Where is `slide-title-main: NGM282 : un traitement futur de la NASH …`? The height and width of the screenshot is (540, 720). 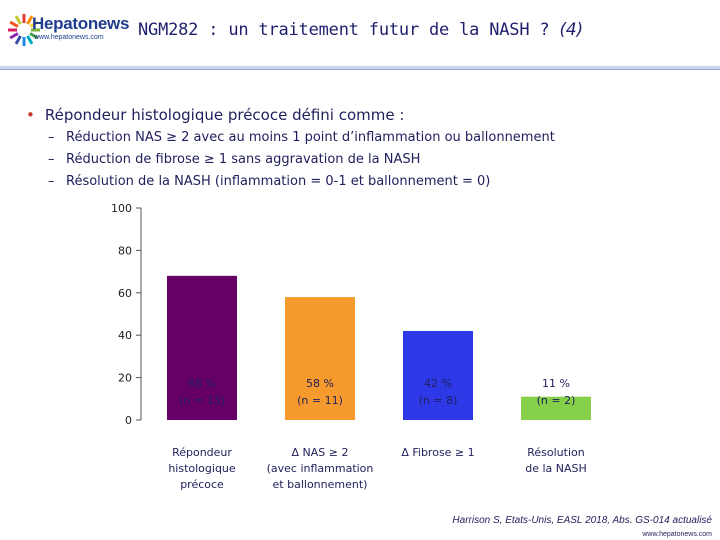 slide-title-main: NGM282 : un traitement futur de la NASH … is located at coordinates (349, 30).